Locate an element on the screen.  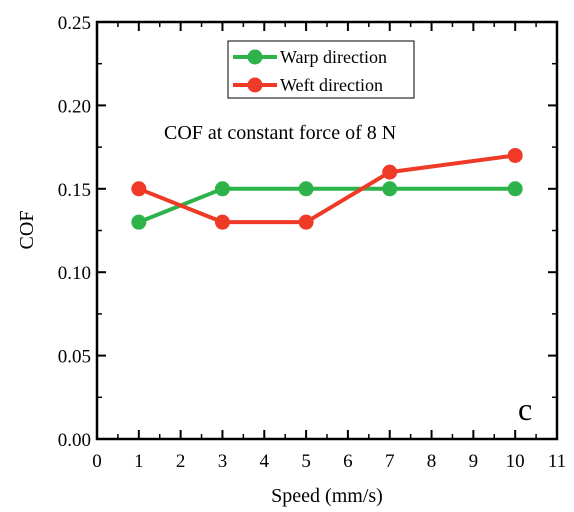
chart-annotation: COF at constant force of 8 N is located at coordinates (280, 133).